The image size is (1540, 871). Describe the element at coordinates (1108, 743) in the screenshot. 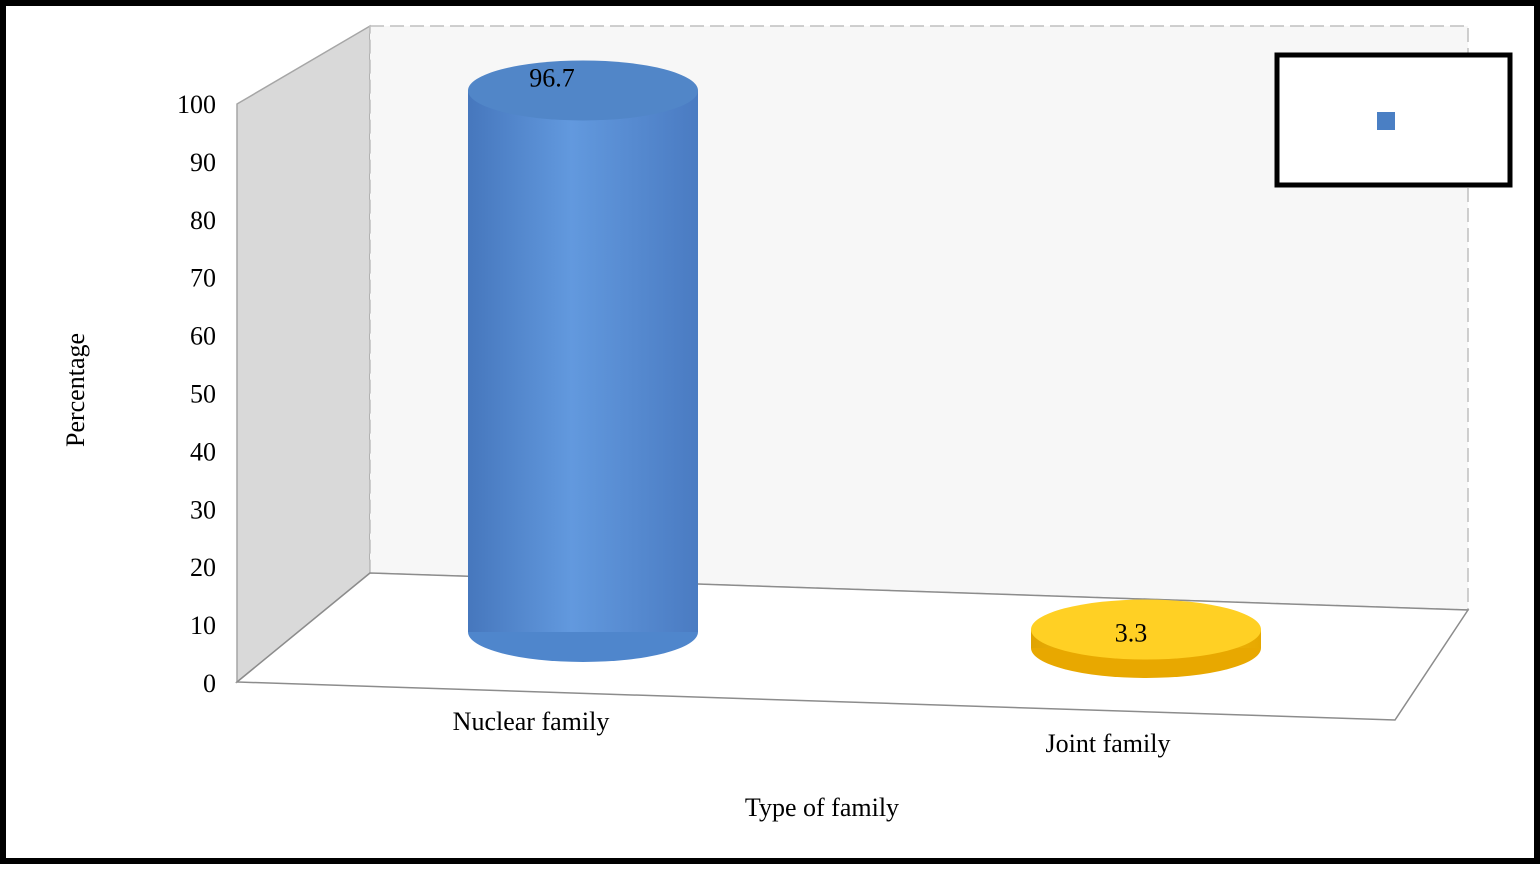

I see `x-tick-label: Joint family` at that location.